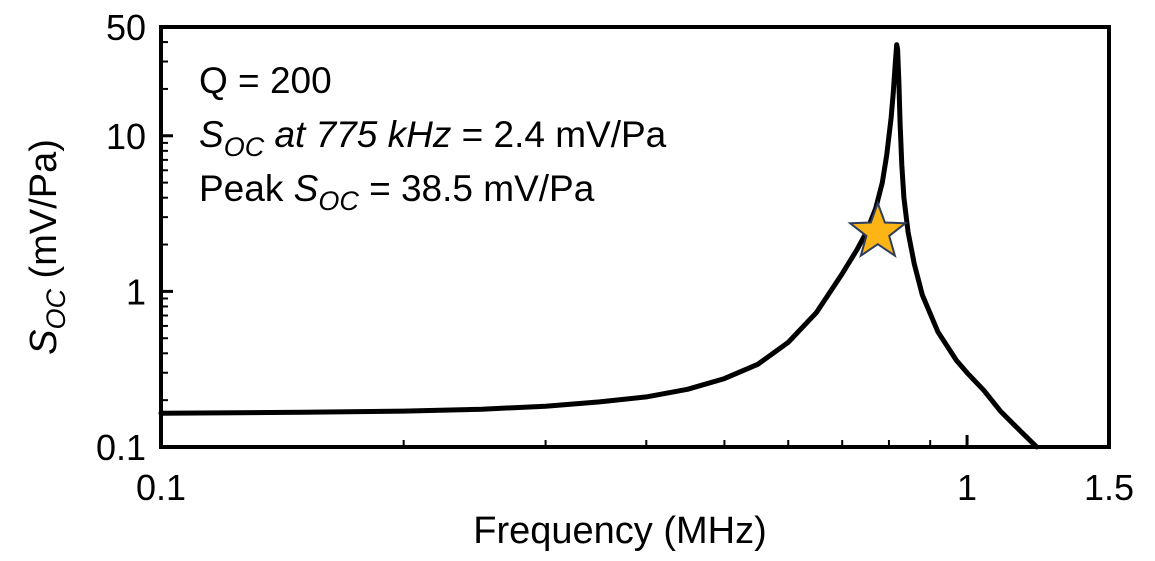  What do you see at coordinates (136, 291) in the screenshot?
I see `y-tick-label: 1` at bounding box center [136, 291].